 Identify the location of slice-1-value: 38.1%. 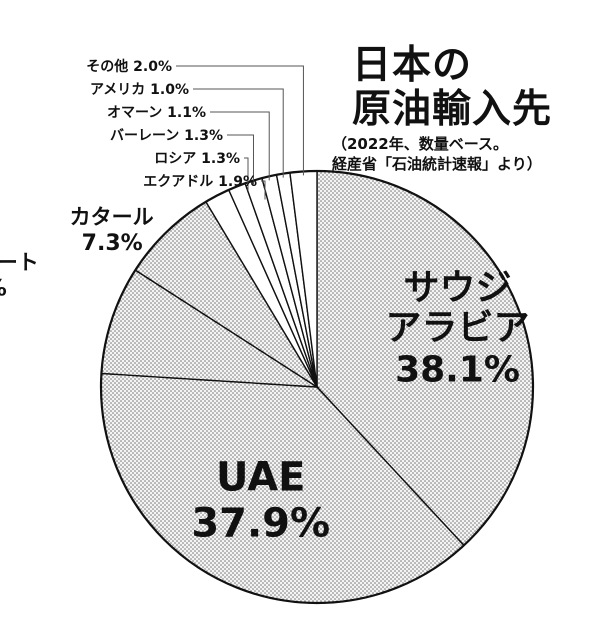
(457, 370).